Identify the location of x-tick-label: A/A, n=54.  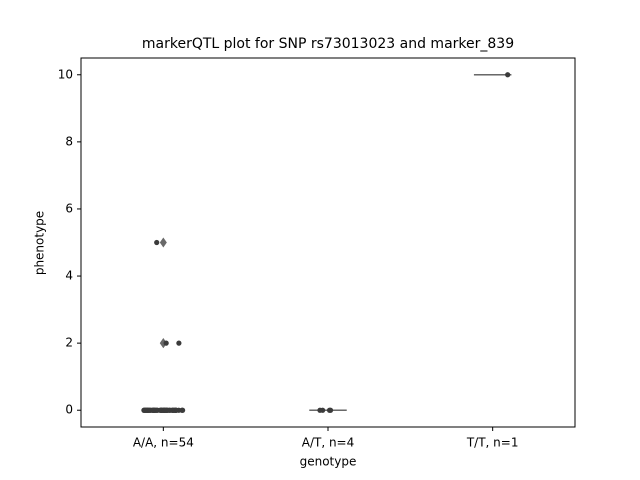
(163, 443).